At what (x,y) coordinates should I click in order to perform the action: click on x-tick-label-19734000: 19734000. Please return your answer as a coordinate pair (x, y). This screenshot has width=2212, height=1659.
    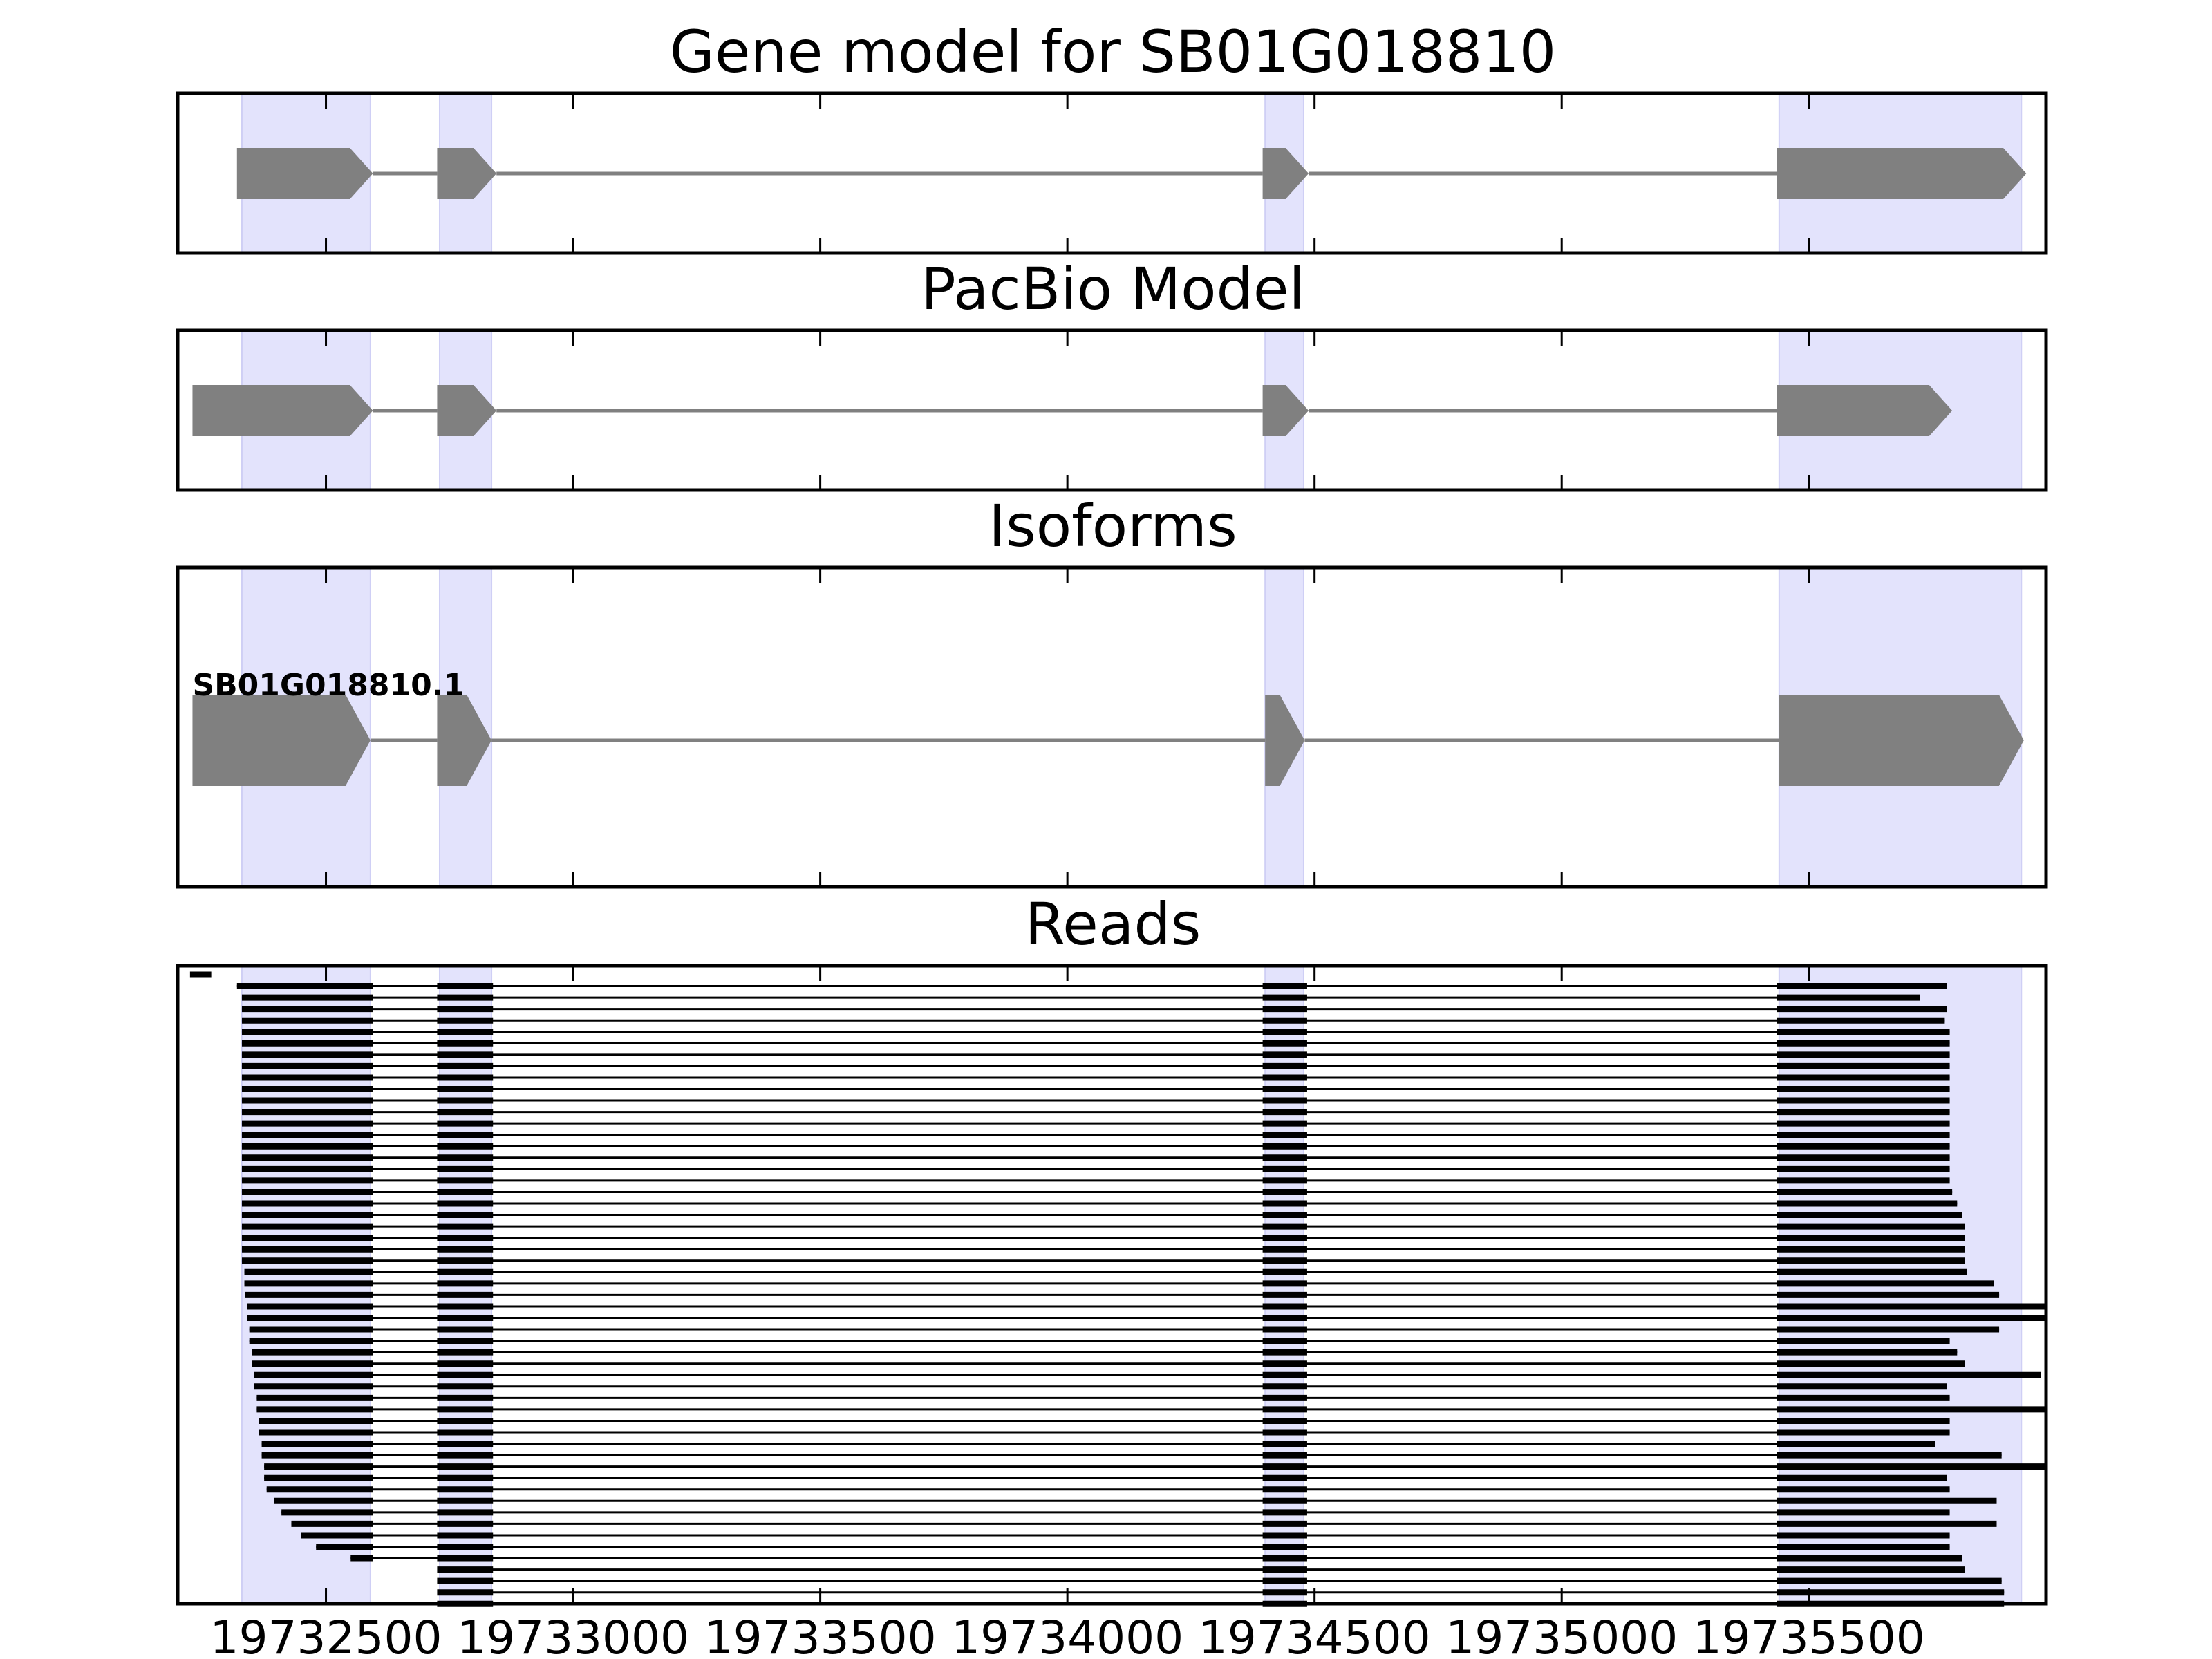
    Looking at the image, I should click on (1067, 1635).